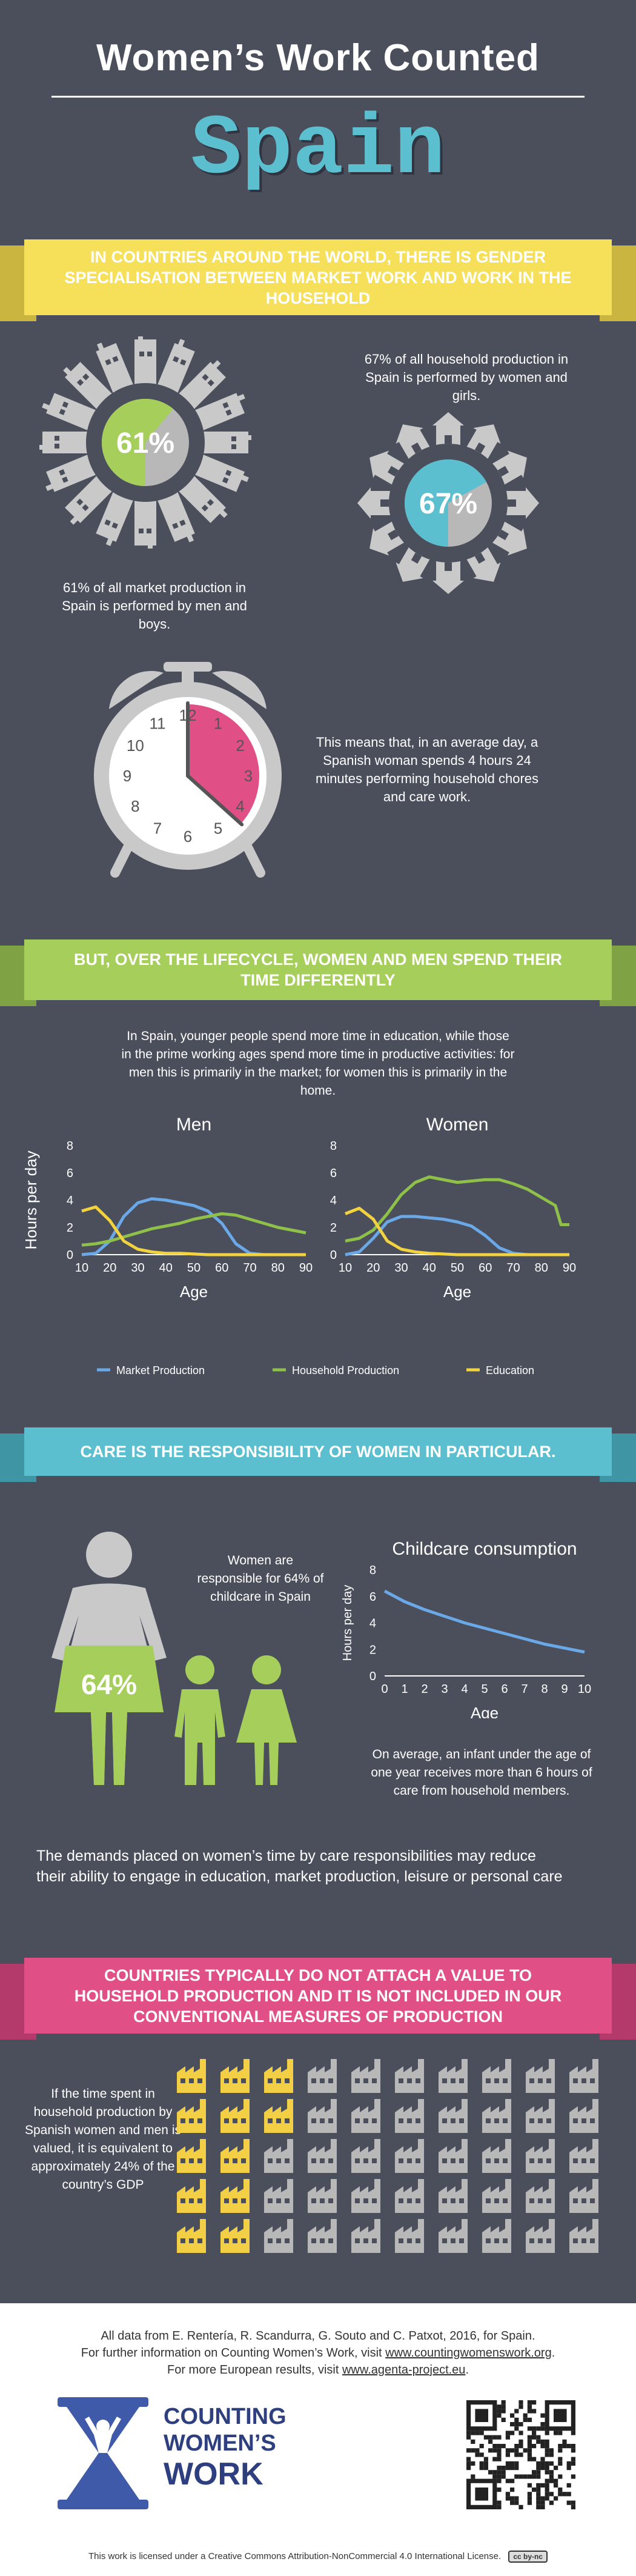 This screenshot has height=2576, width=636. Describe the element at coordinates (541, 1268) in the screenshot. I see `x-tick-label: 80` at that location.